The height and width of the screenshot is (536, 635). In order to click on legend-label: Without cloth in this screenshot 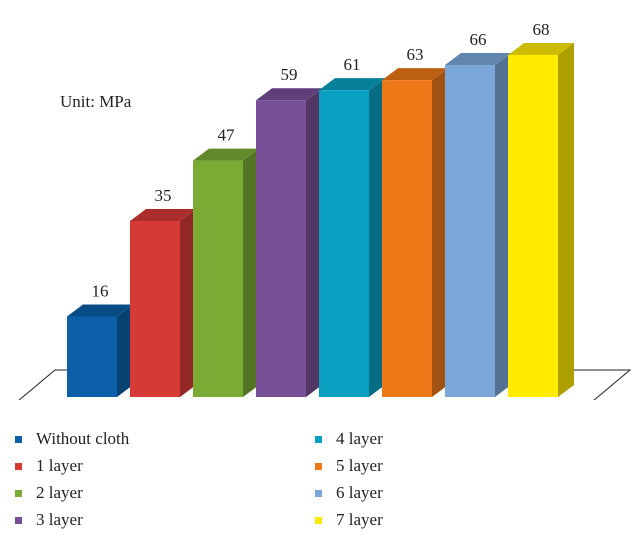, I will do `click(83, 438)`.